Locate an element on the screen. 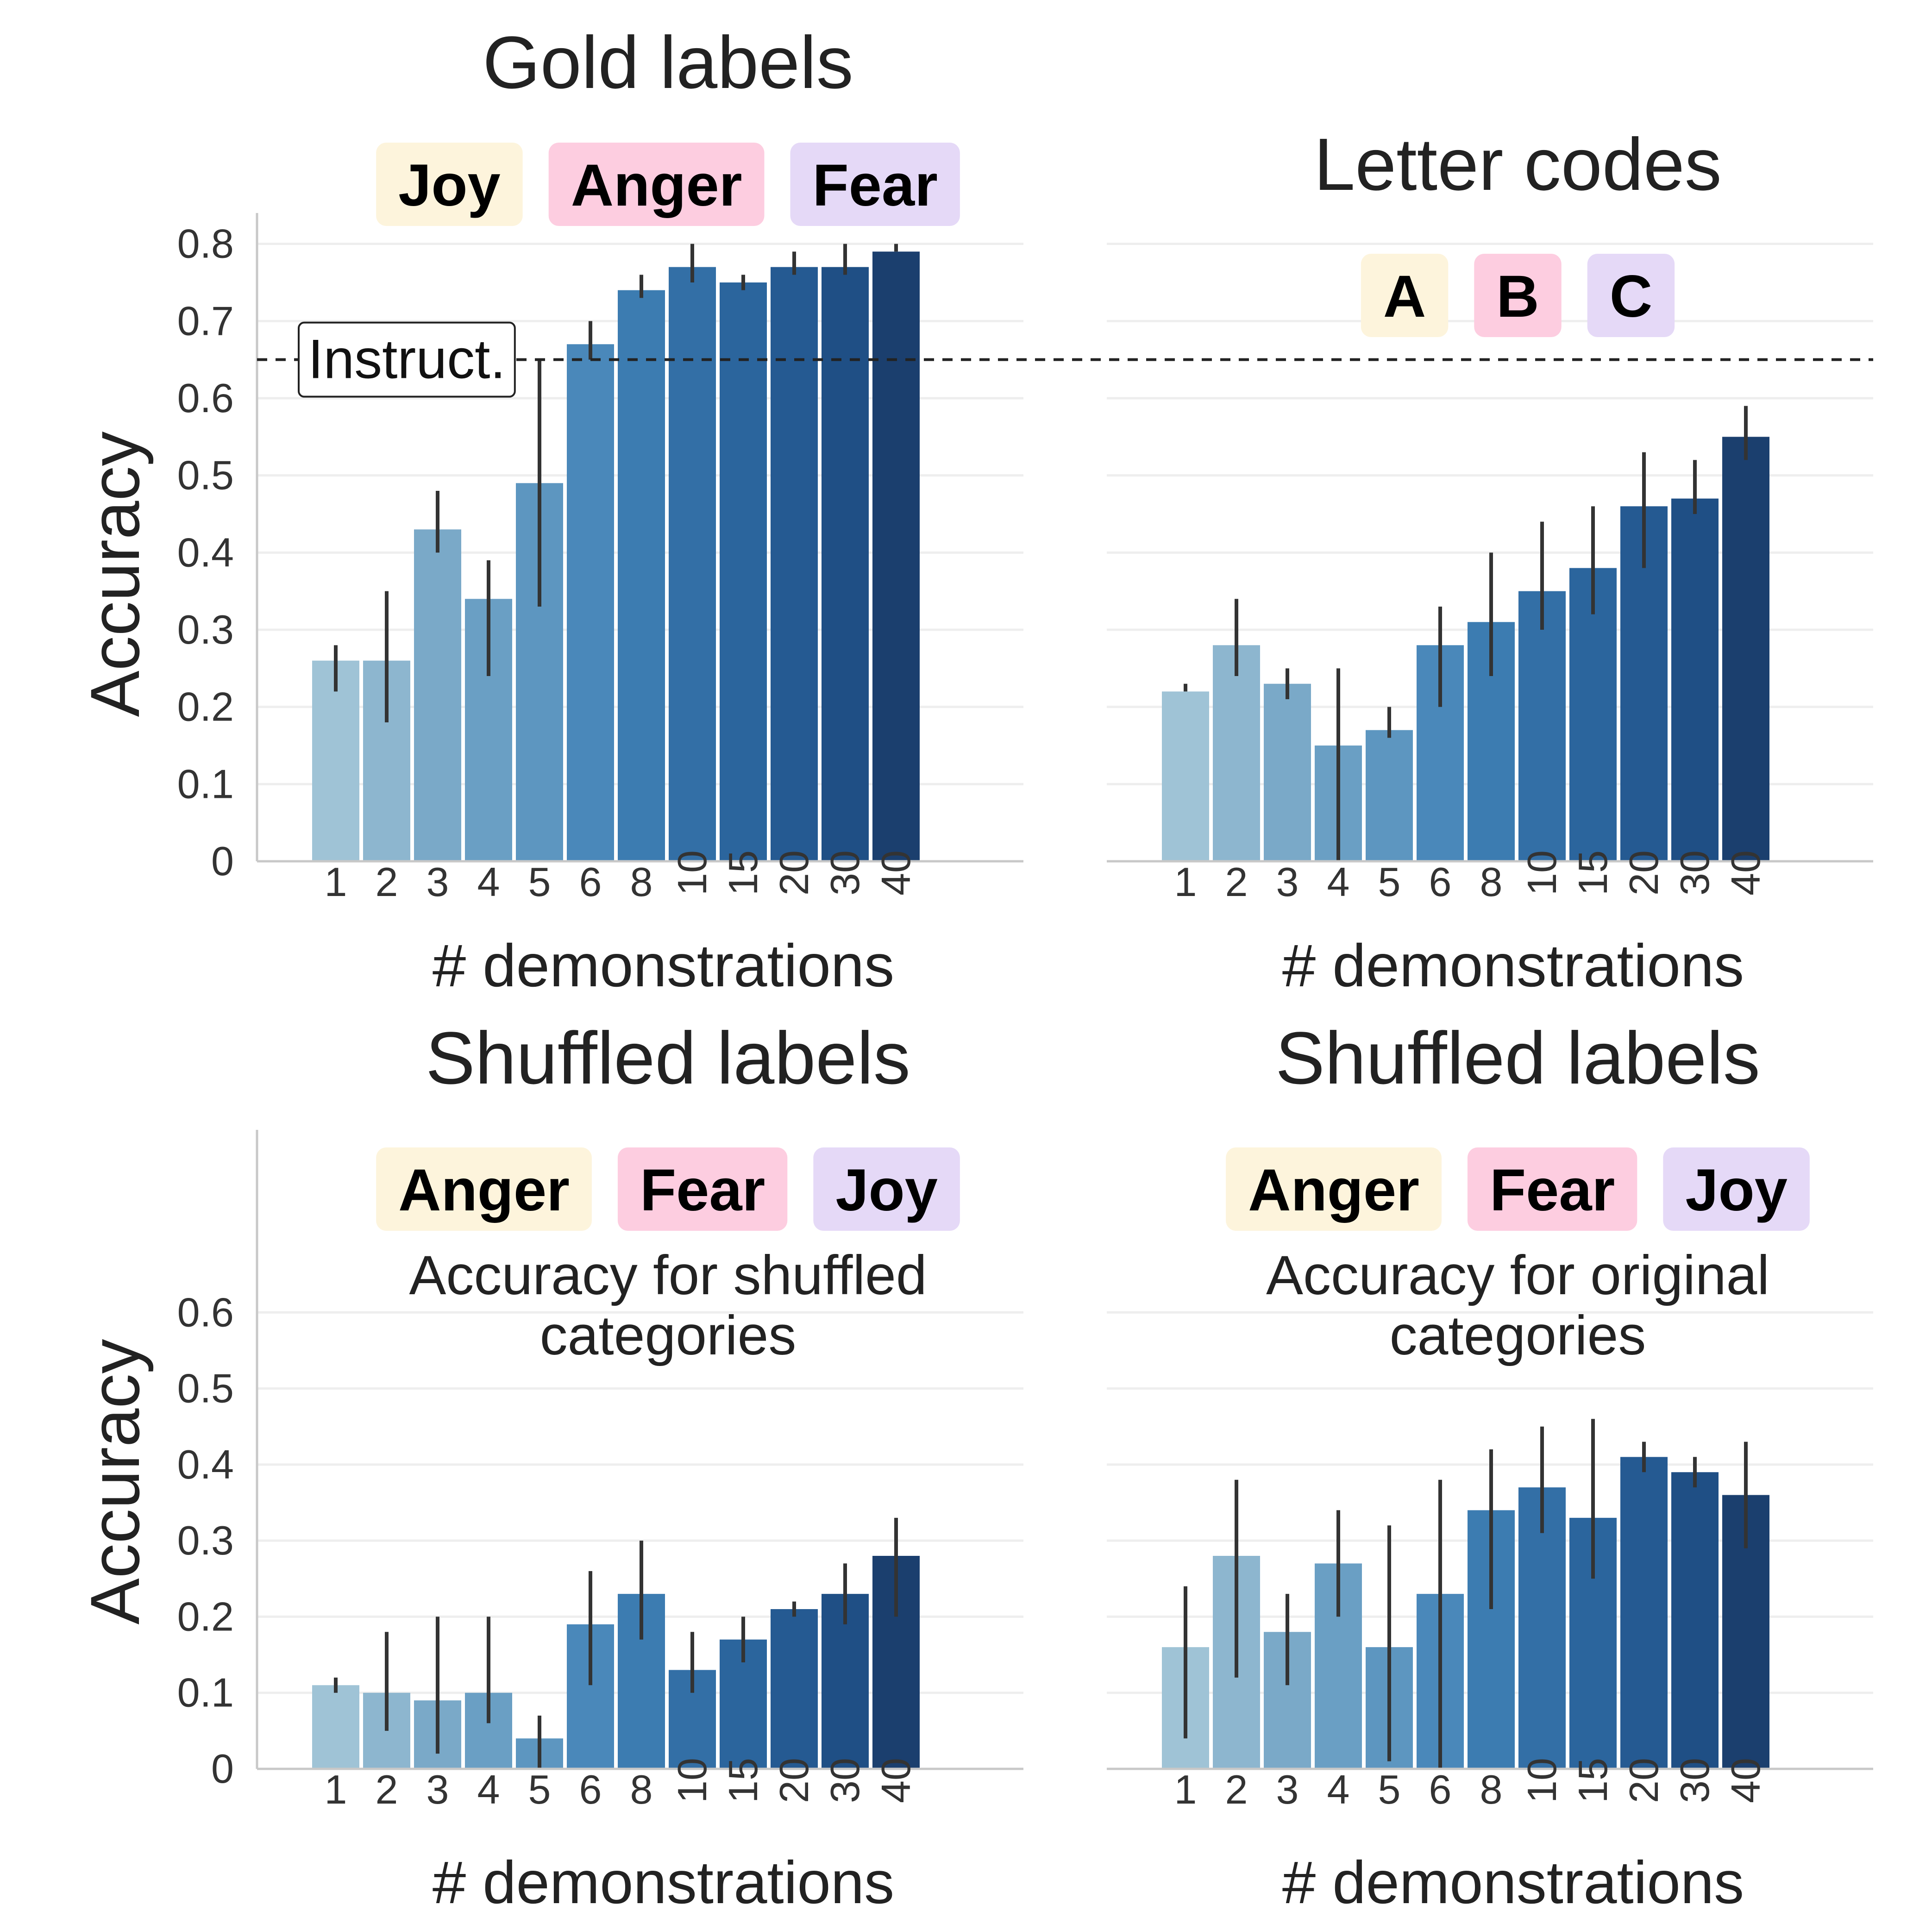  panel-2-xtick-label: 5 is located at coordinates (1389, 882).